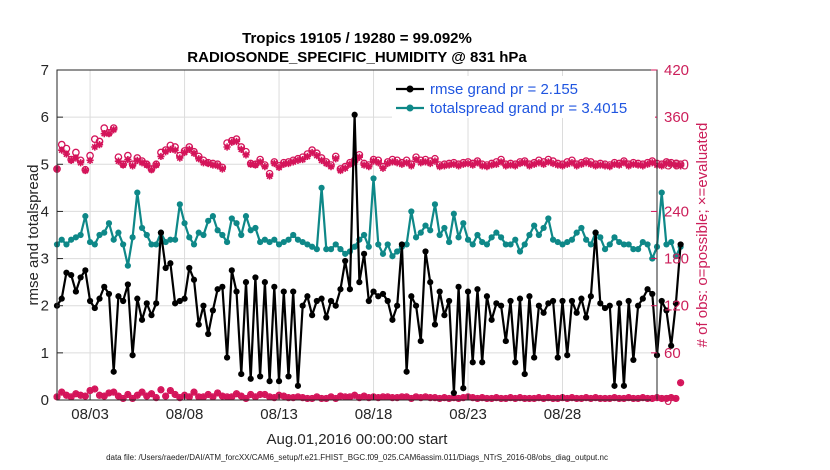 This screenshot has height=470, width=830. I want to click on y-right-tick-label: 0, so click(668, 400).